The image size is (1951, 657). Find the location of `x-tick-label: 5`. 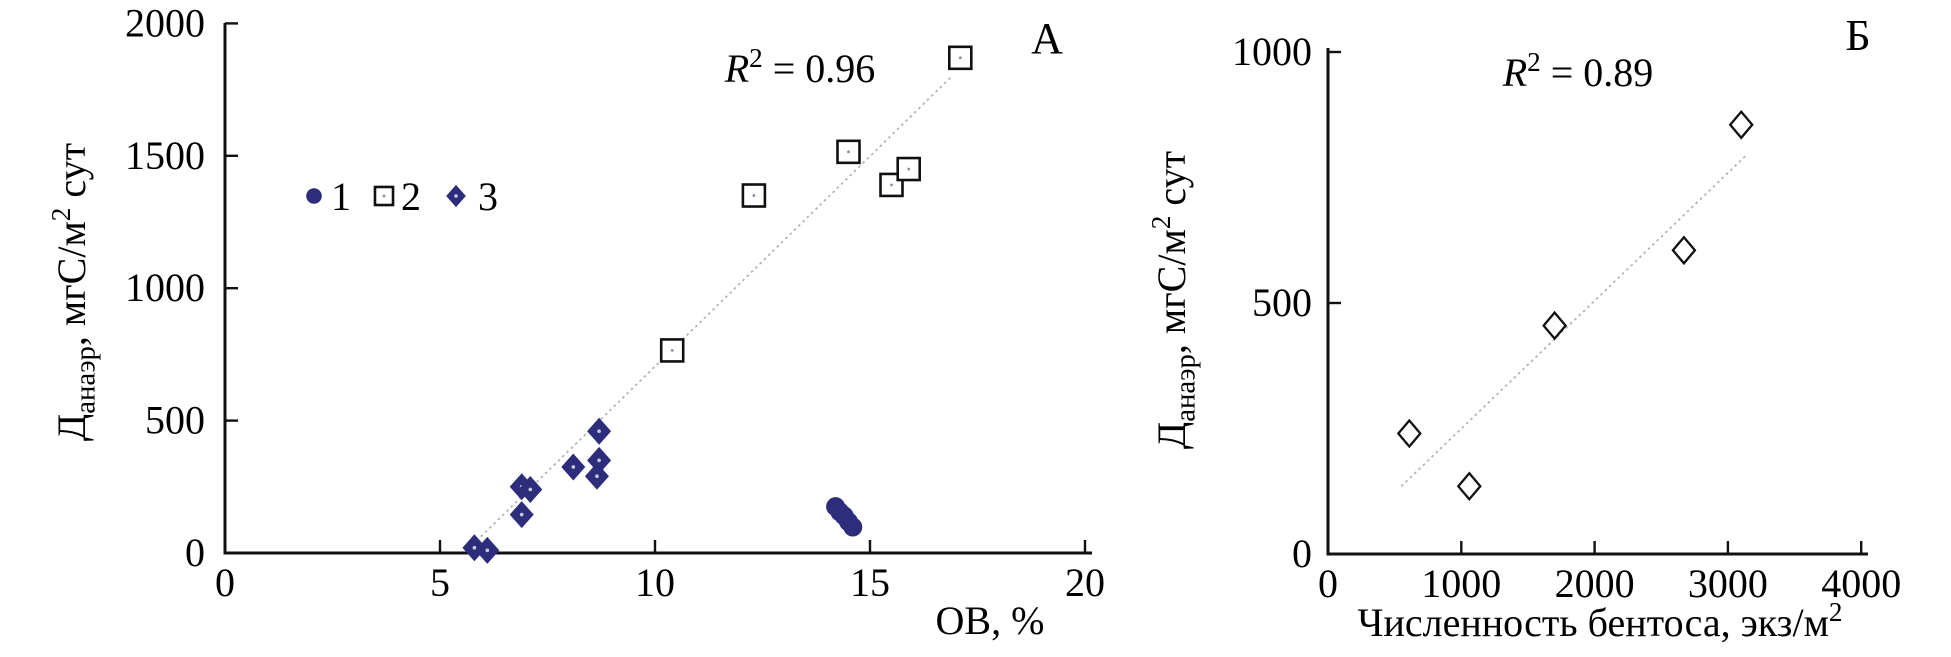

x-tick-label: 5 is located at coordinates (440, 582).